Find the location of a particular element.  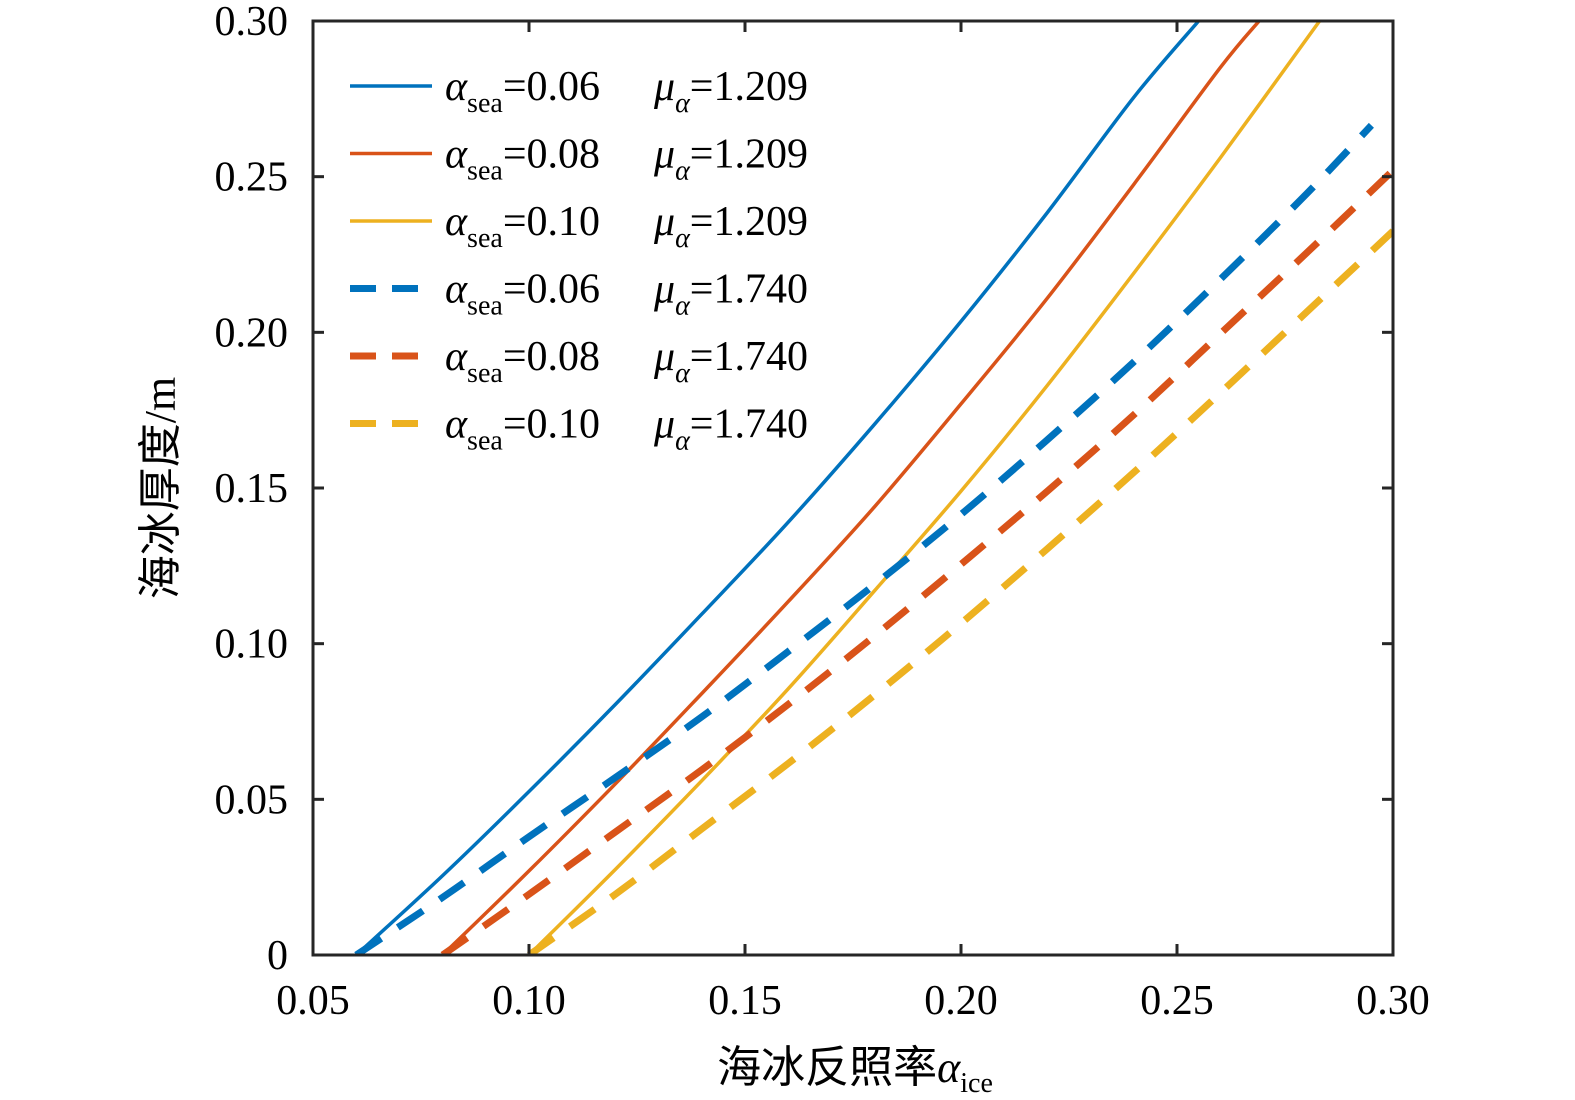

y-tick-label: 0.30 is located at coordinates (252, 22).